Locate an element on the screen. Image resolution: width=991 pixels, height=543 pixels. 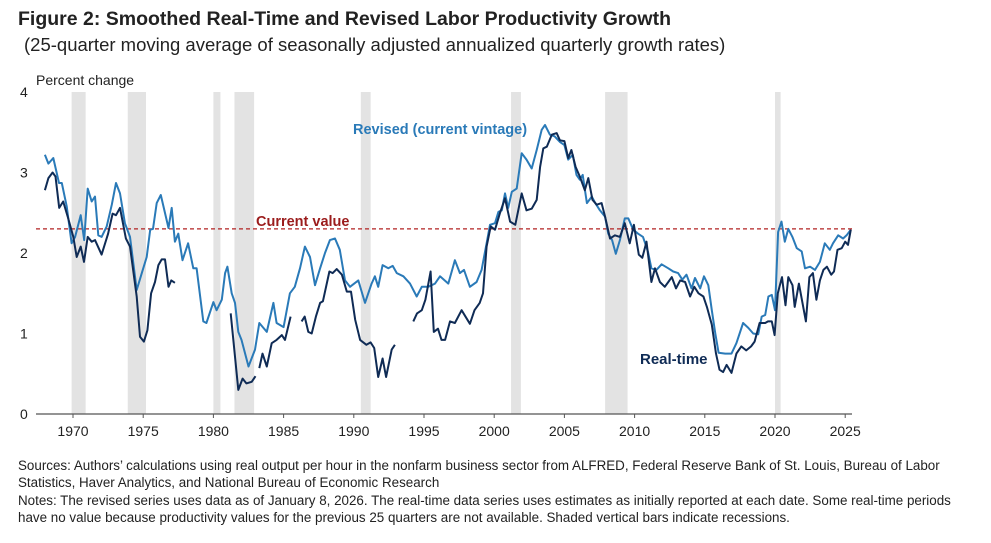
y-axis-label: Percent change is located at coordinates (85, 80).